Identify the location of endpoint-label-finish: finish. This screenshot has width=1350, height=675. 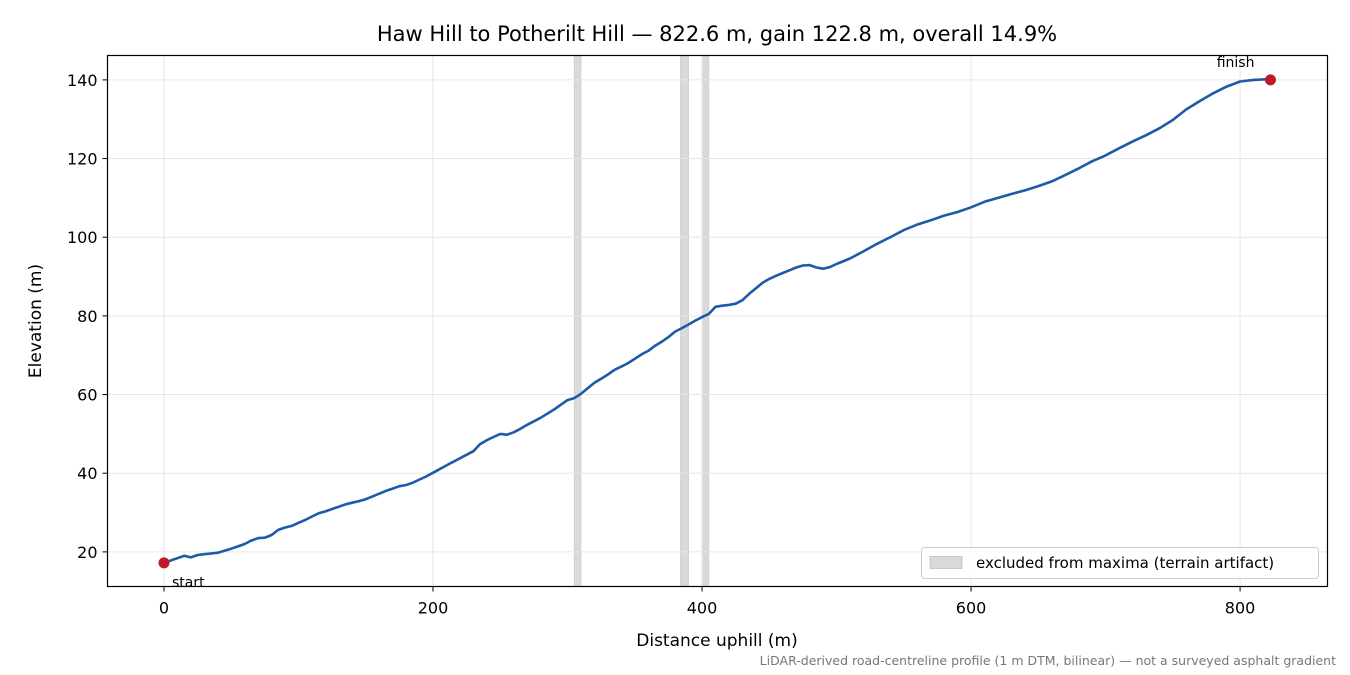
(1236, 63).